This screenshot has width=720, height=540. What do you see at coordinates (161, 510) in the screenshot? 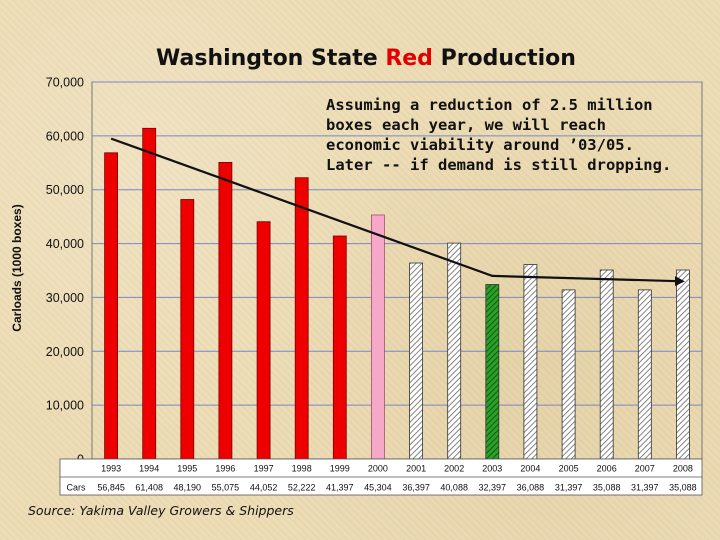
I see `source-note: Source: Yakima Valley Growers & Shippers` at bounding box center [161, 510].